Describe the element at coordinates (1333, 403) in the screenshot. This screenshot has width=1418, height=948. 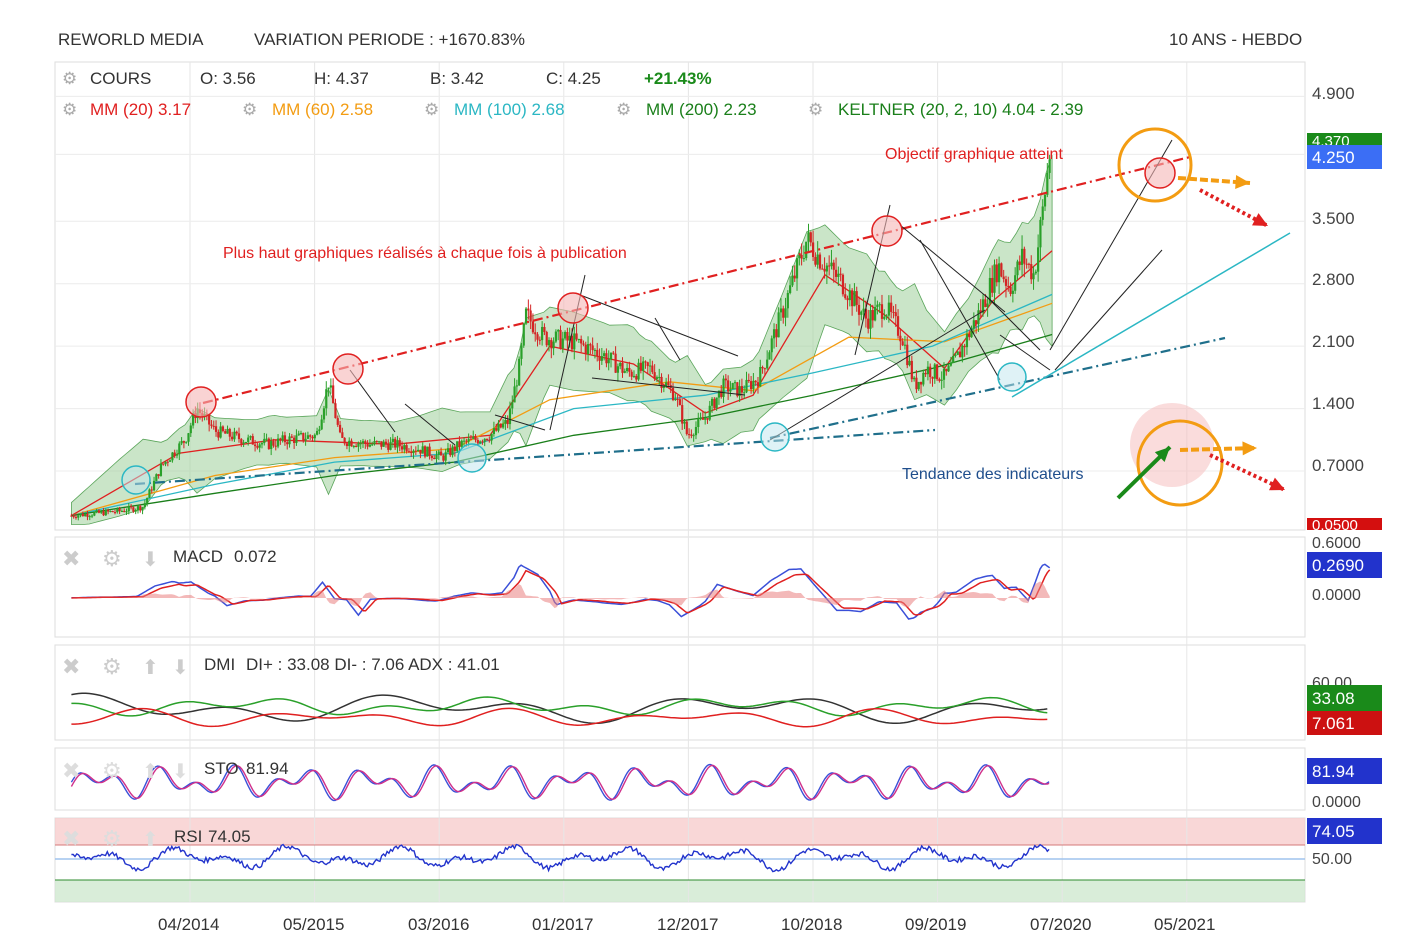
I see `y-tick: 1.400` at that location.